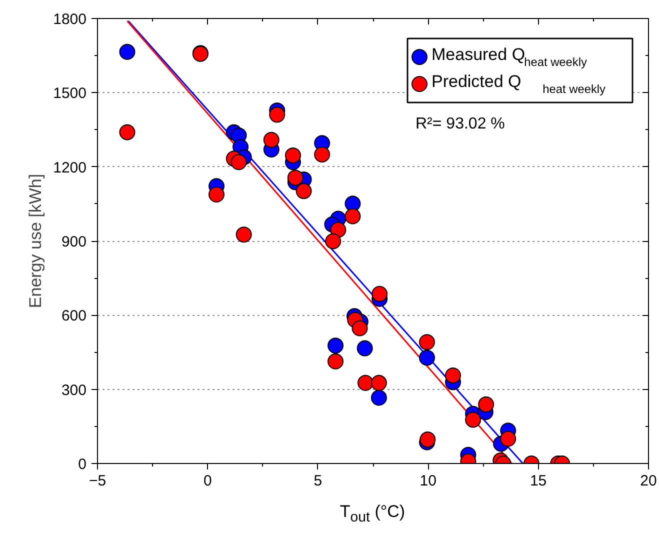 The image size is (659, 537). Describe the element at coordinates (70, 19) in the screenshot. I see `y-tick-label: 1800` at that location.